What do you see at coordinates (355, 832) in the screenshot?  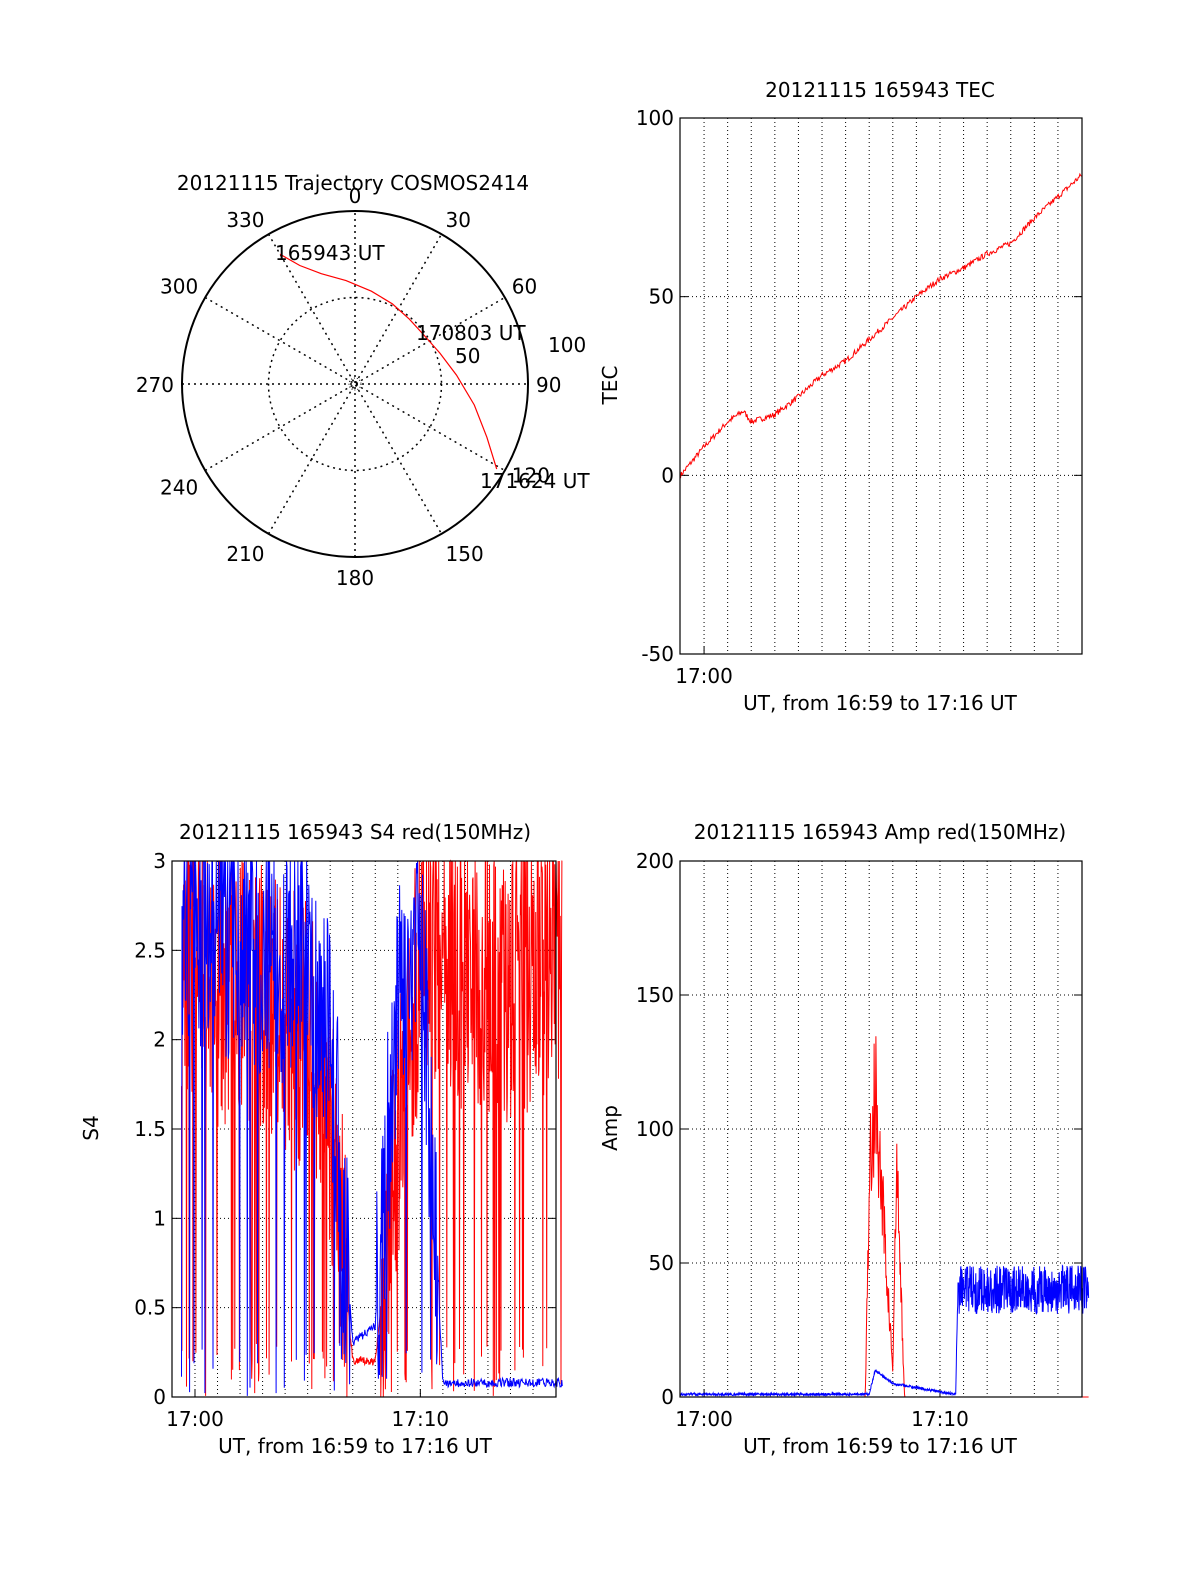 I see `s4-title: 20121115 165943 S4 red(150MHz)` at bounding box center [355, 832].